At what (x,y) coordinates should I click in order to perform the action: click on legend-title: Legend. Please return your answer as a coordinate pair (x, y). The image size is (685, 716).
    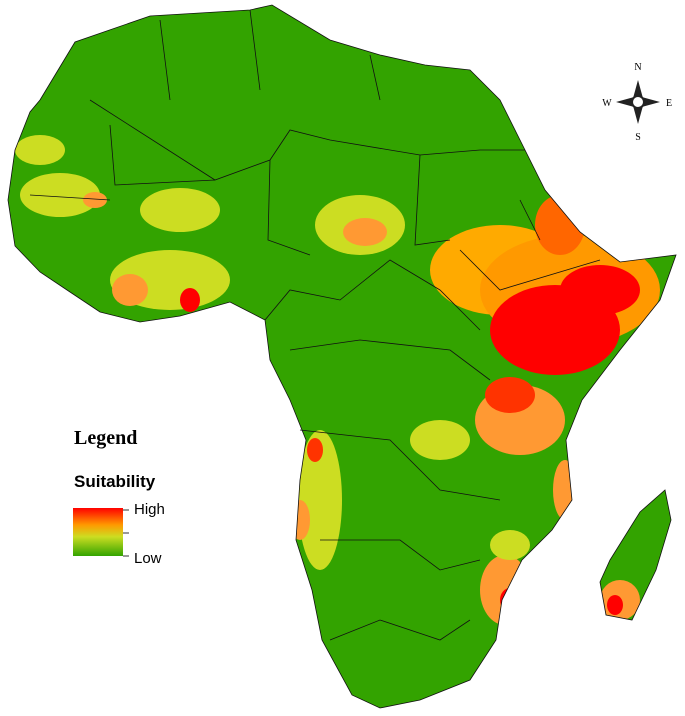
    Looking at the image, I should click on (105, 438).